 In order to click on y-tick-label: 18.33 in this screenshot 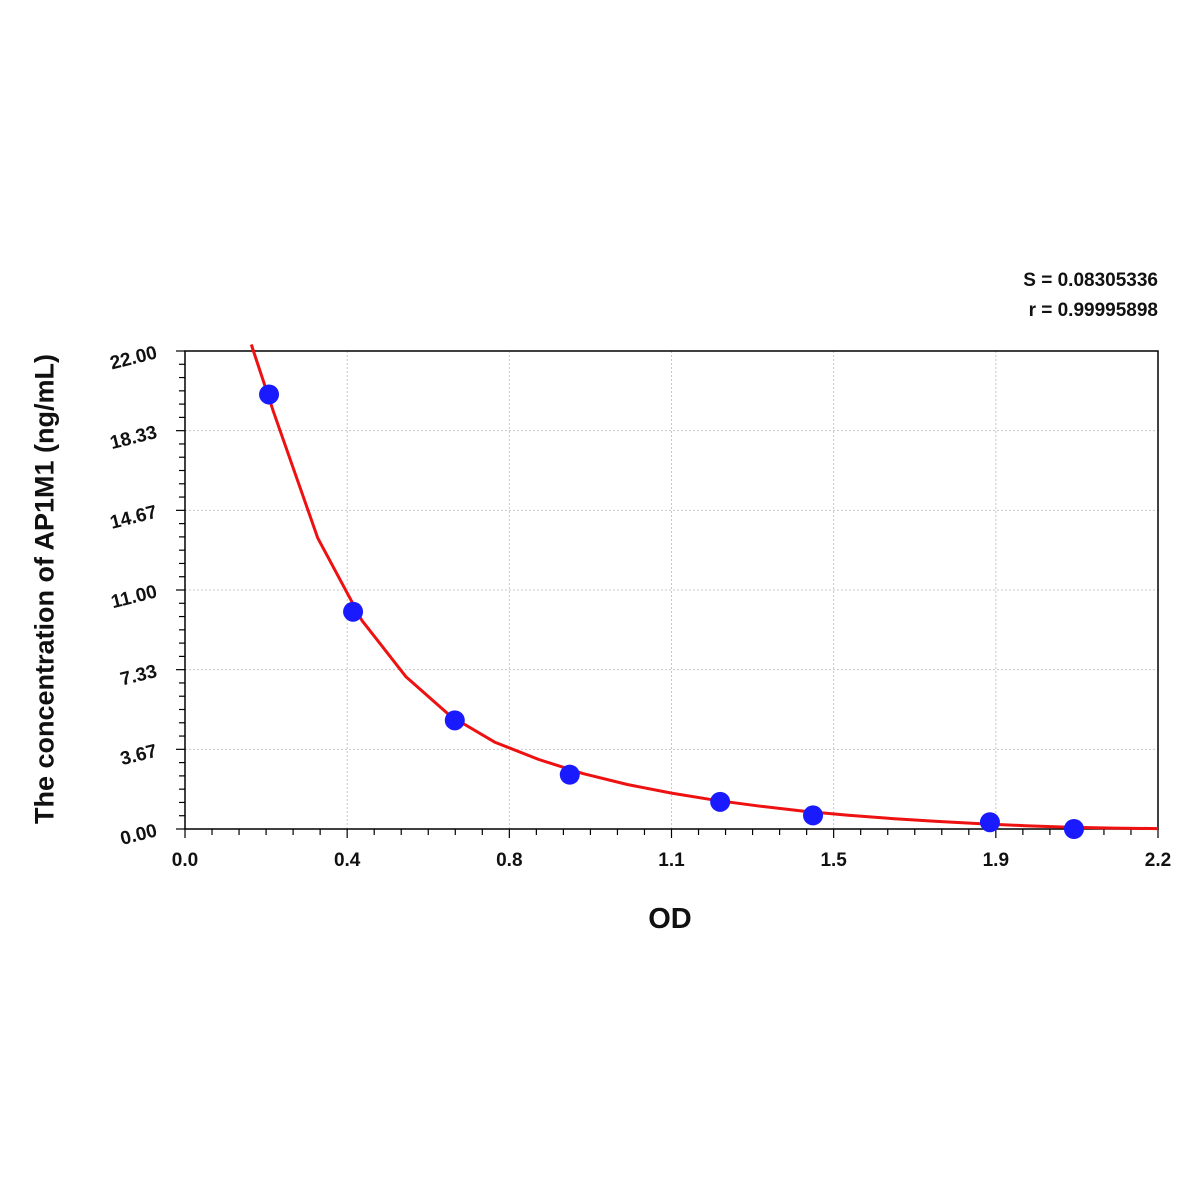, I will do `click(133, 438)`.